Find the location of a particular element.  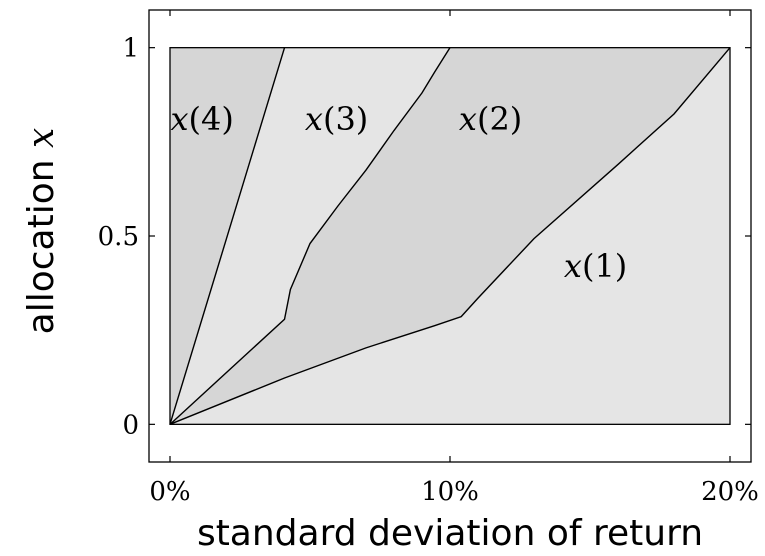

region-label-2: x(2) is located at coordinates (490, 119).